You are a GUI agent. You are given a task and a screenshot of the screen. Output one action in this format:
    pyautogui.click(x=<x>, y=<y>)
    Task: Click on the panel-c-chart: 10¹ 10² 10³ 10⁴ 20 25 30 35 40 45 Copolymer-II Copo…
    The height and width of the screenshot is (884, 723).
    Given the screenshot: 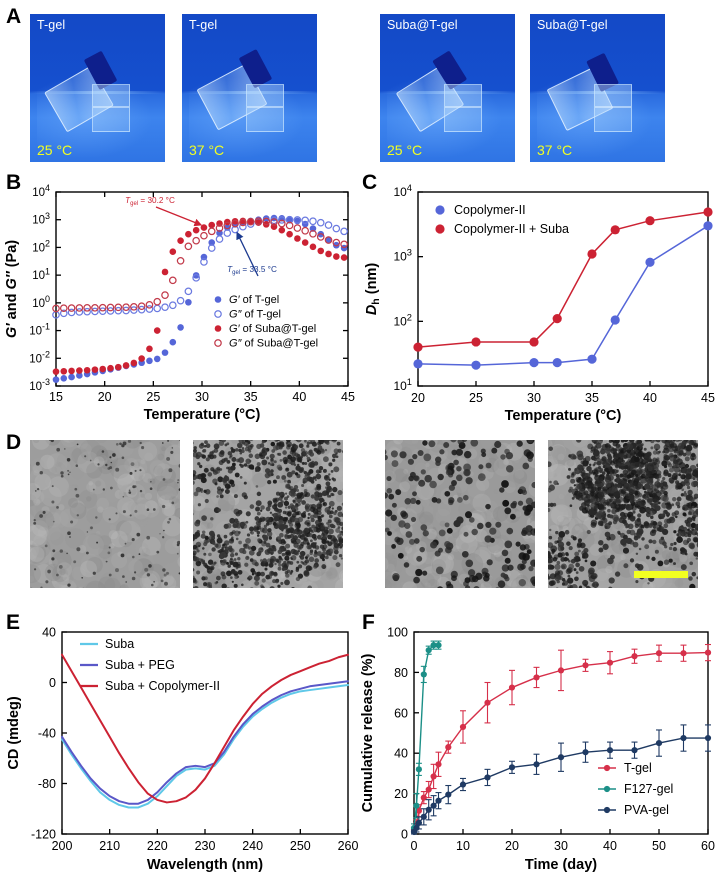 What is the action you would take?
    pyautogui.click(x=538, y=303)
    